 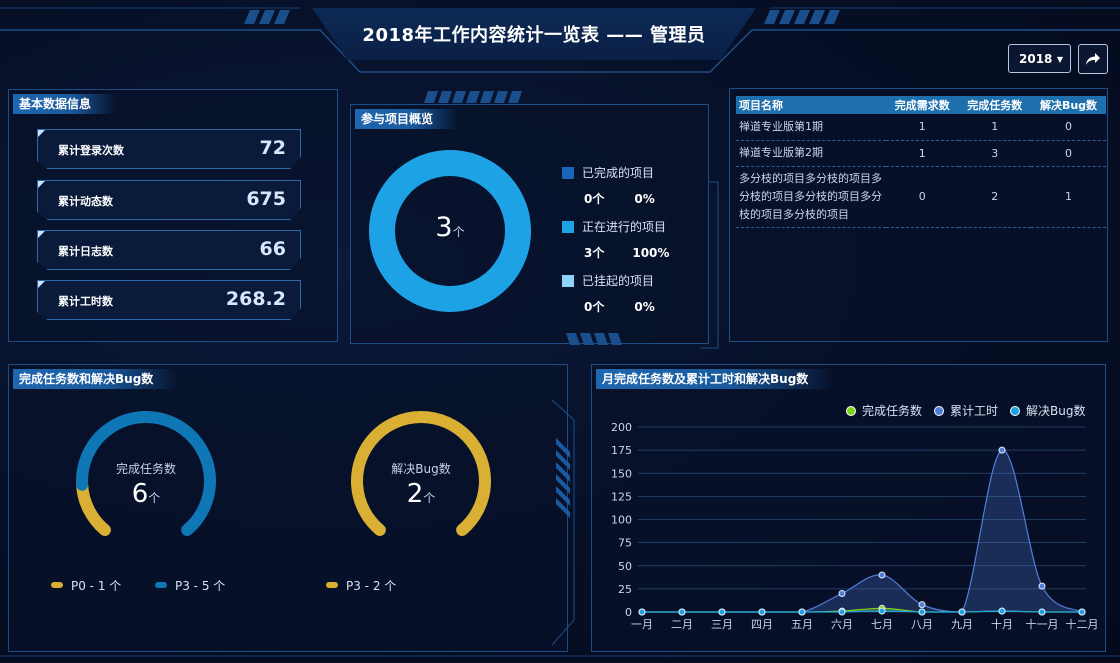 I want to click on column-header-bug: 解决Bug数, so click(x=1068, y=105).